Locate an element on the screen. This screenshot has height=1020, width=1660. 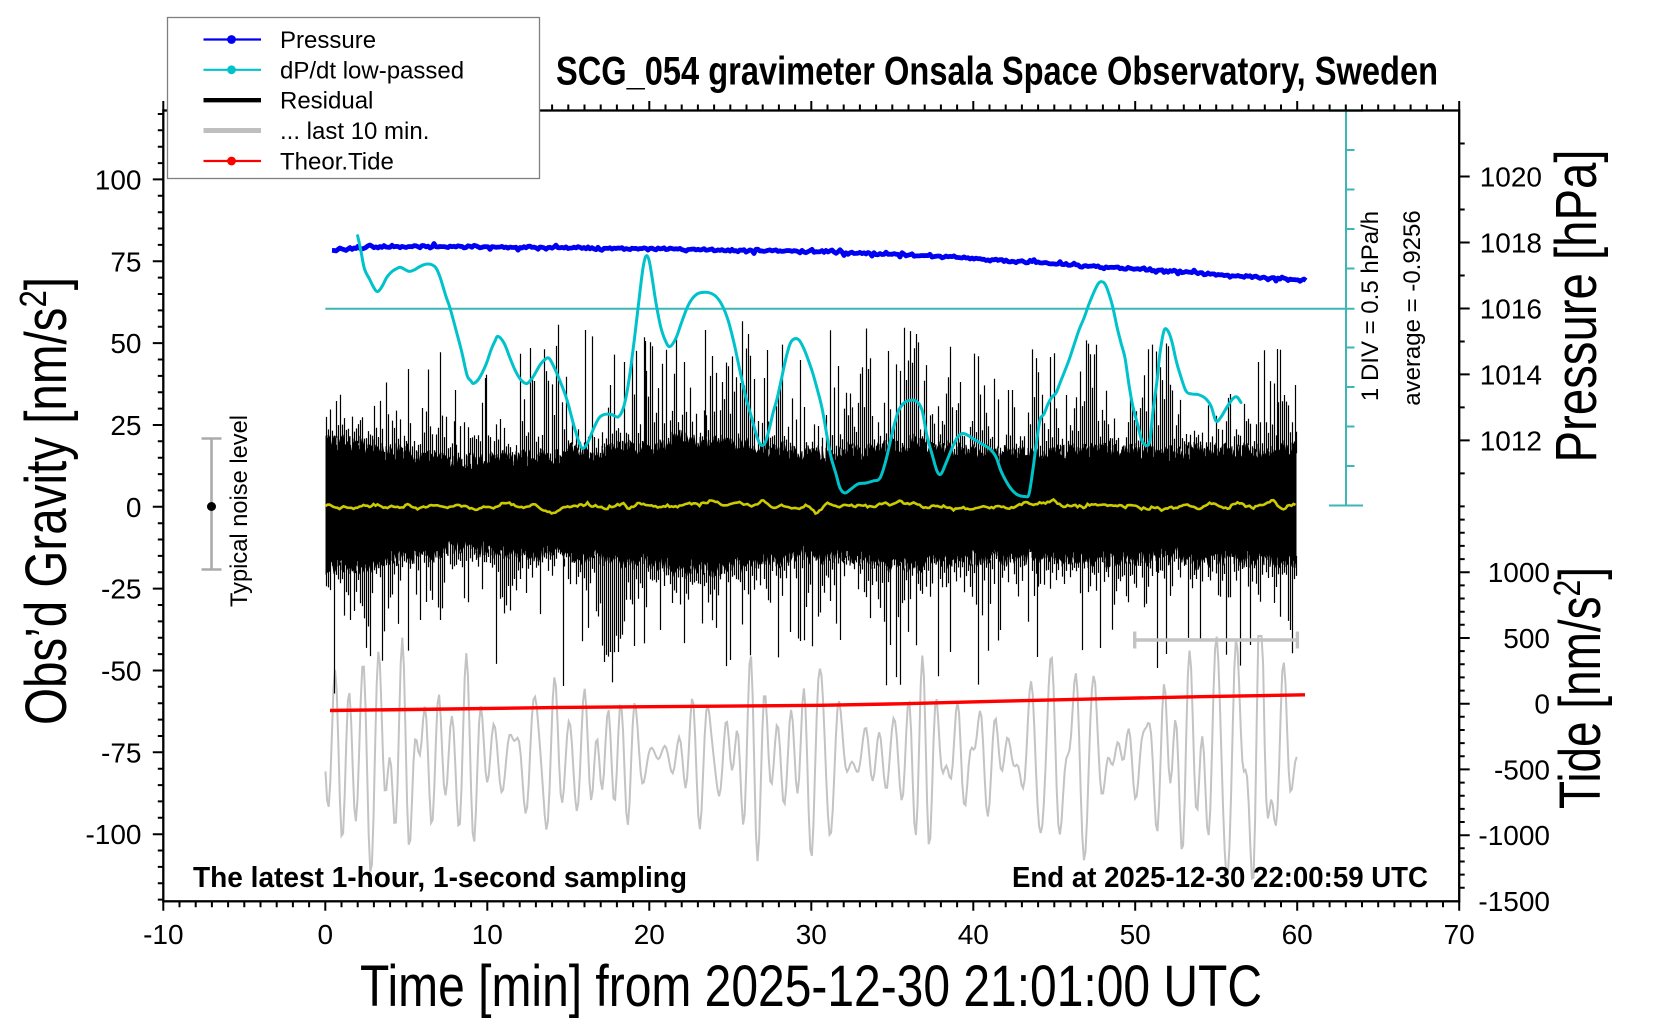
svg-text: Tide [nm/s2] is located at coordinates (1580, 688).